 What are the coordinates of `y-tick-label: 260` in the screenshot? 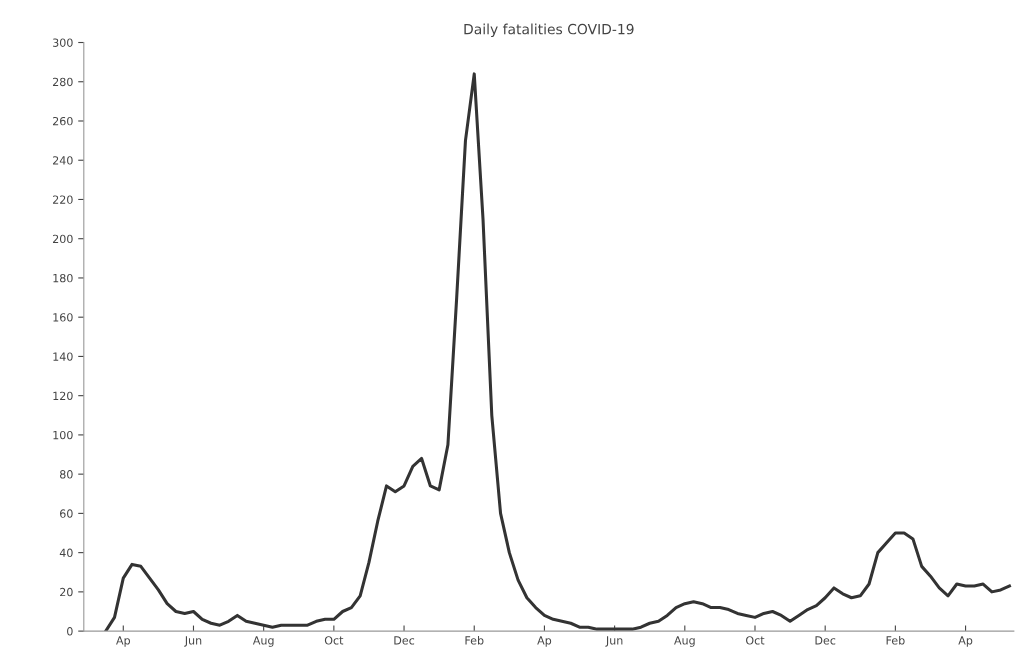 It's located at (62, 121).